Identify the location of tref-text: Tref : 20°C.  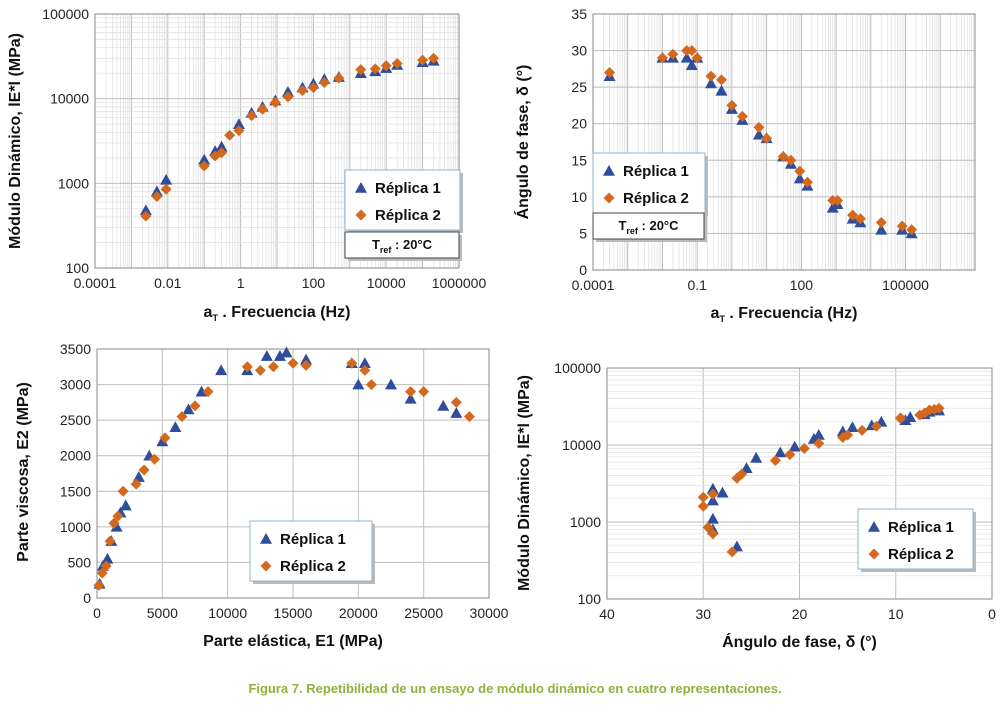
(648, 227).